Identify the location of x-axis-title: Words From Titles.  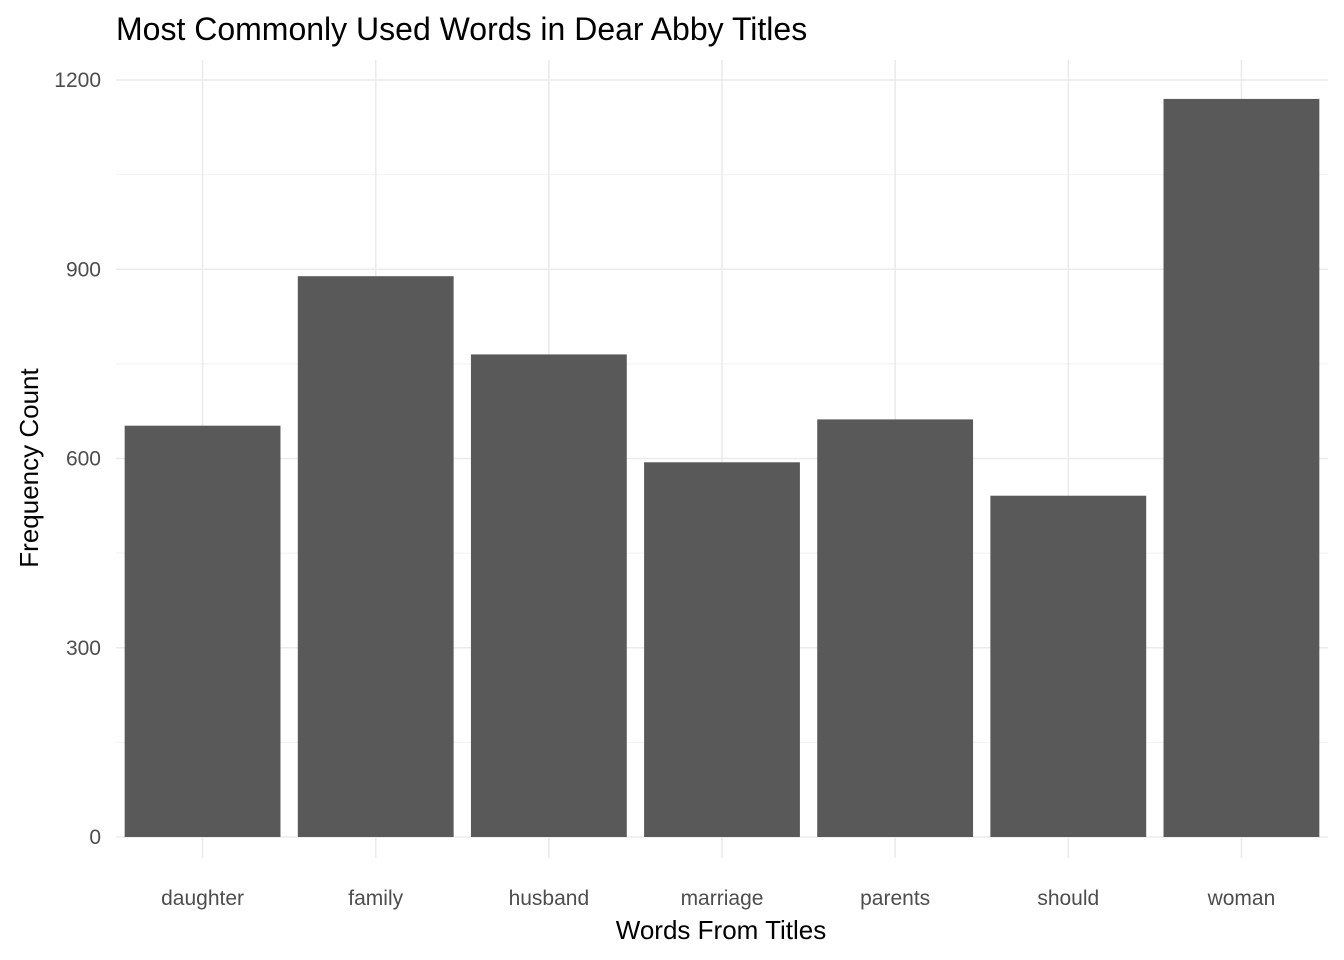
(721, 930).